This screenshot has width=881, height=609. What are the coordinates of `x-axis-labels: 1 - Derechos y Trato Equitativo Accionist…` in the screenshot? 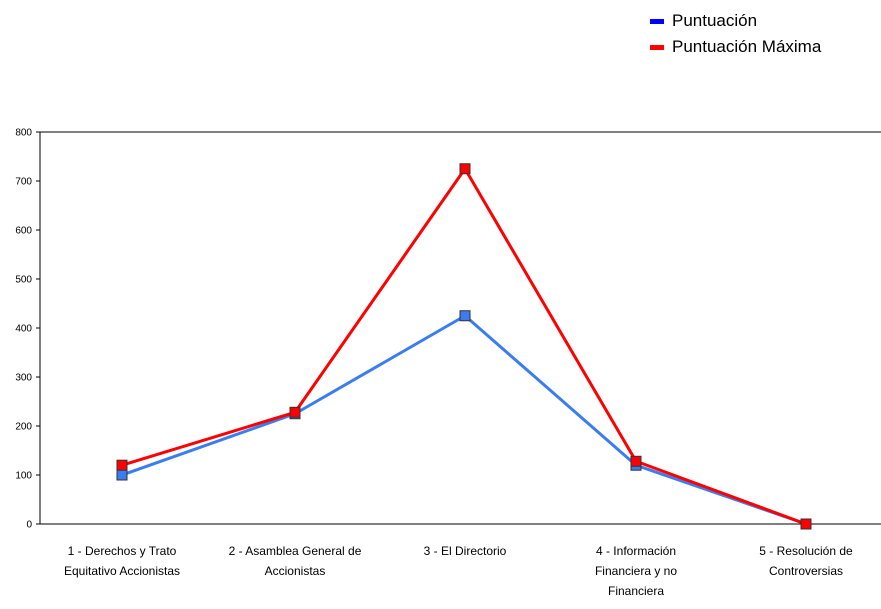 It's located at (458, 571).